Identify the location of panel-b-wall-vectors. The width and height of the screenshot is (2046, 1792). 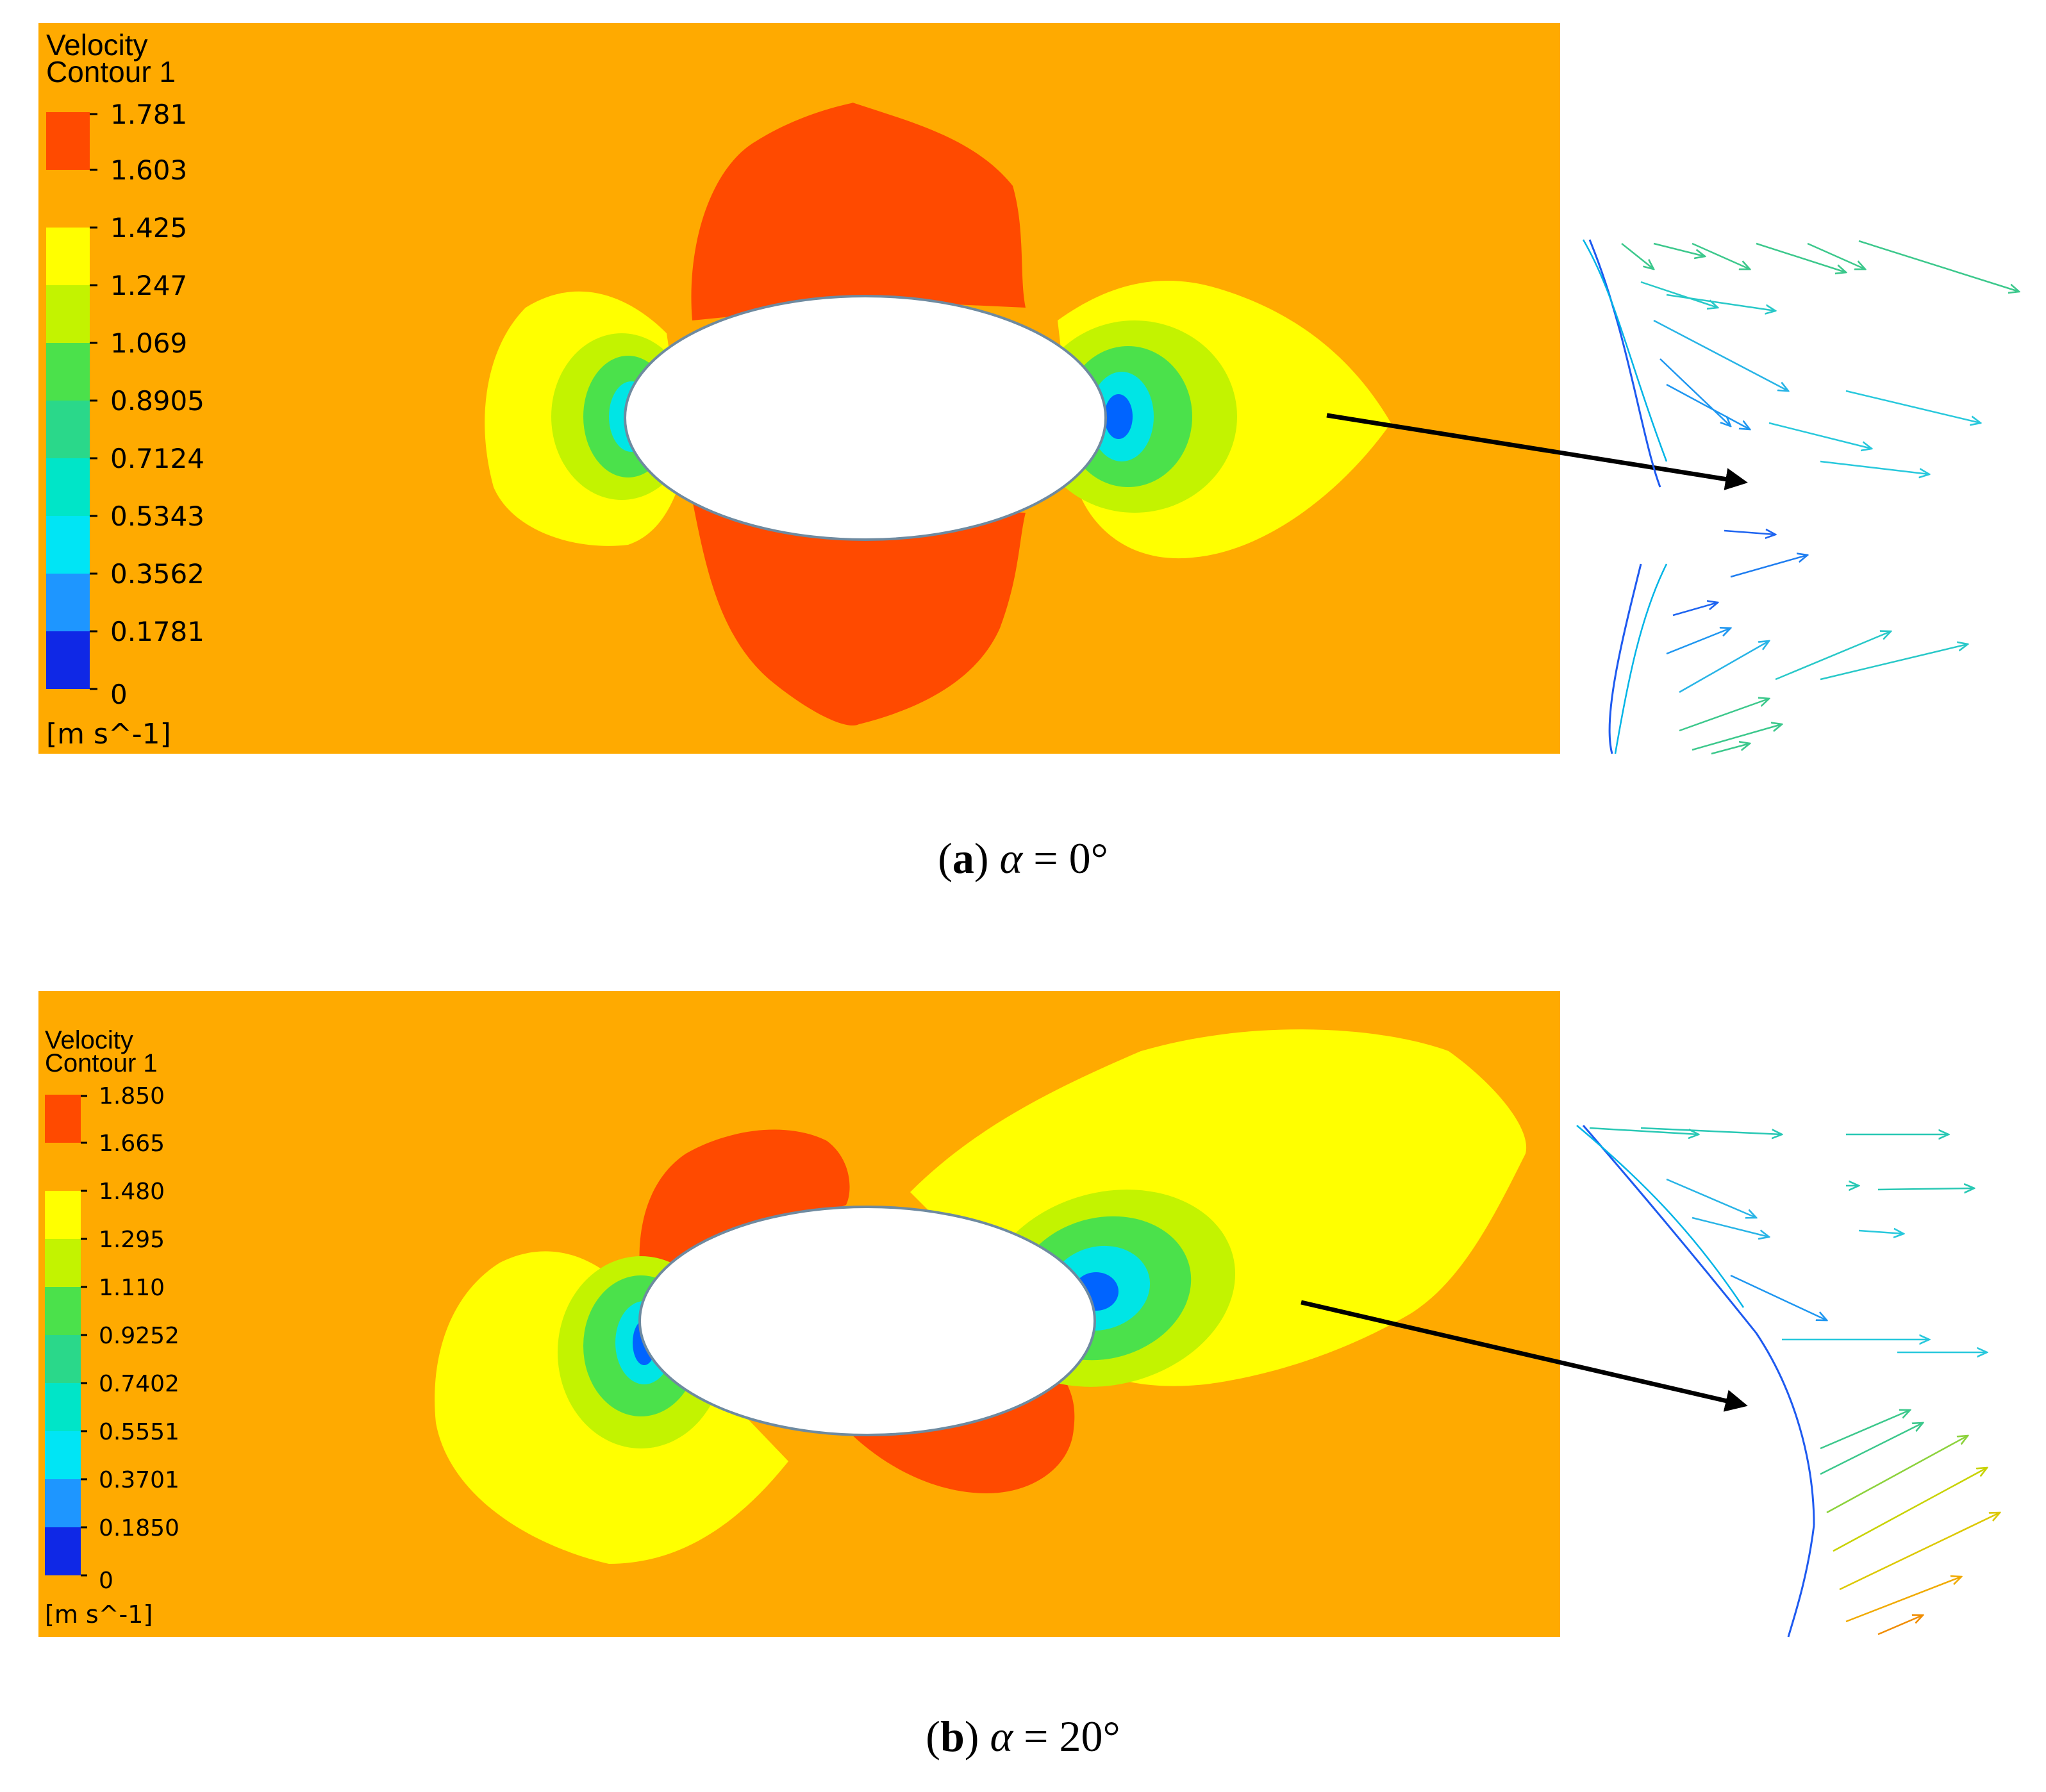
(1698, 1382).